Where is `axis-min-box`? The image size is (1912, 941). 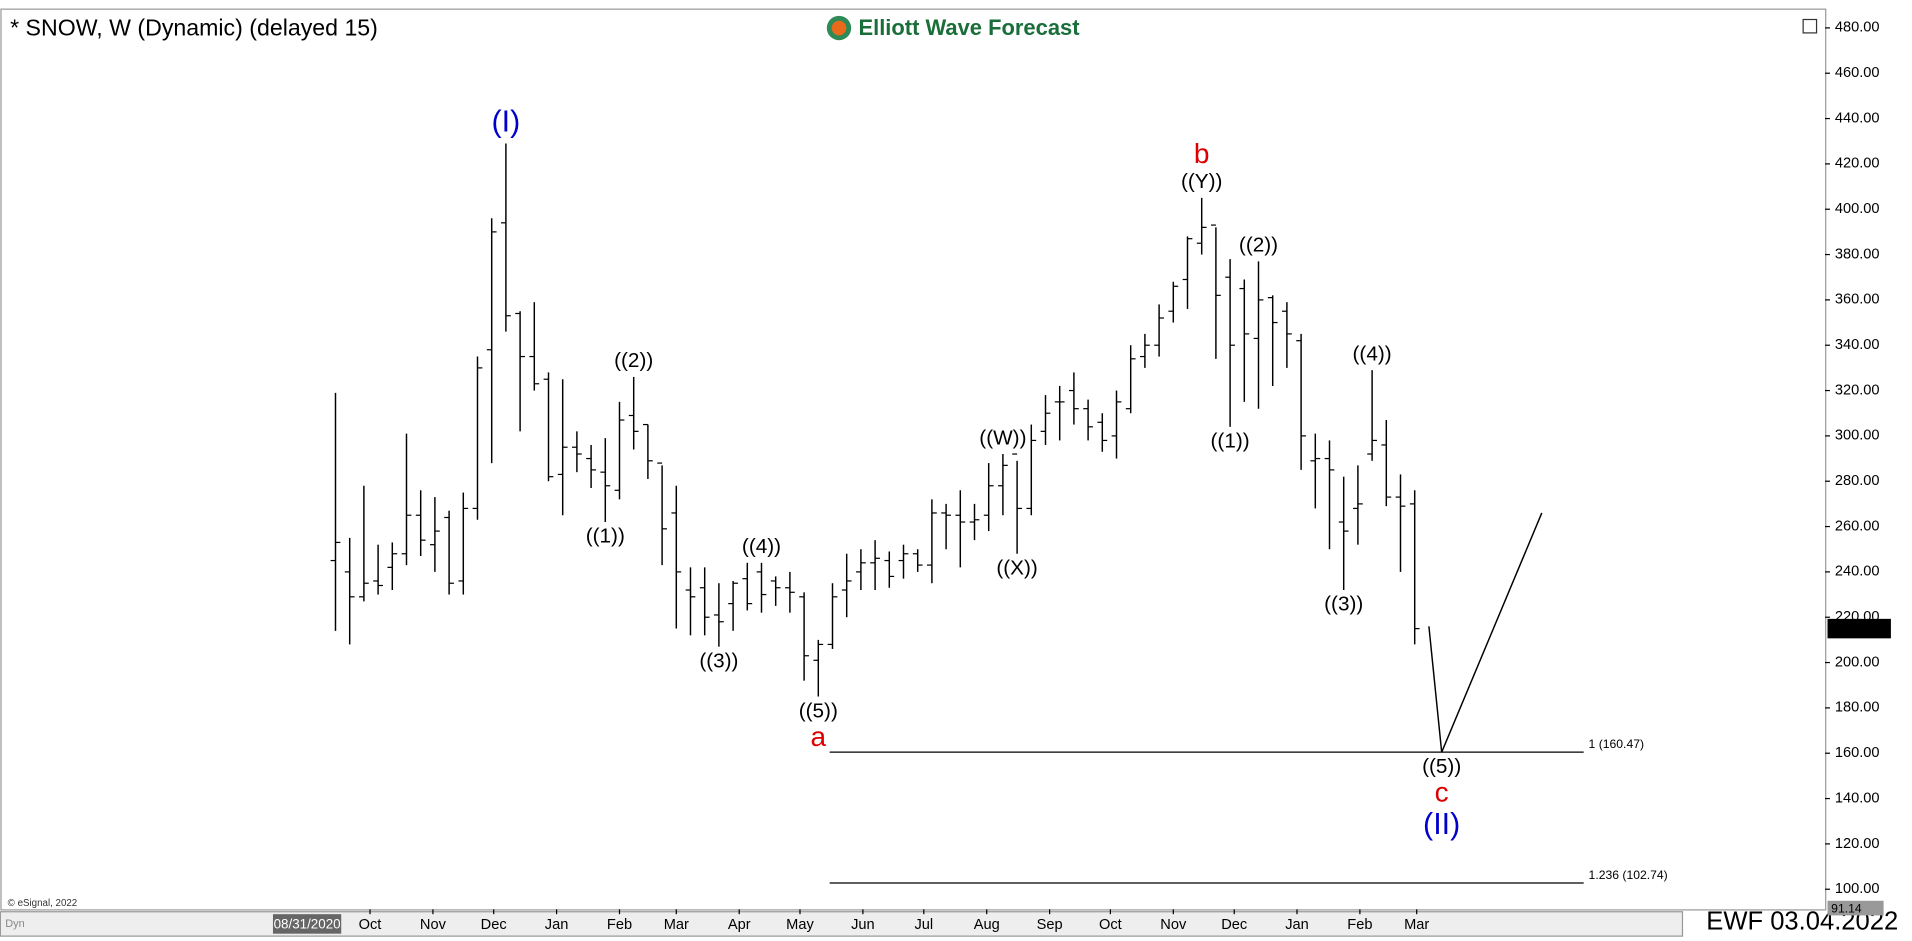
axis-min-box is located at coordinates (1855, 908).